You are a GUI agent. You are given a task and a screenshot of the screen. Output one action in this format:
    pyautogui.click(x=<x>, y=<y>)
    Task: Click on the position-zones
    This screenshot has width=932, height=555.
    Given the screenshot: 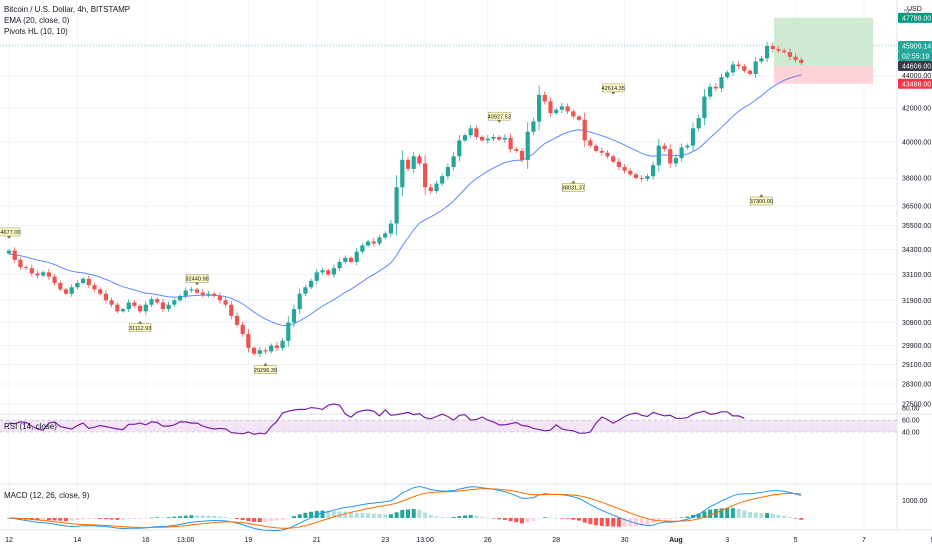 What is the action you would take?
    pyautogui.click(x=823, y=50)
    